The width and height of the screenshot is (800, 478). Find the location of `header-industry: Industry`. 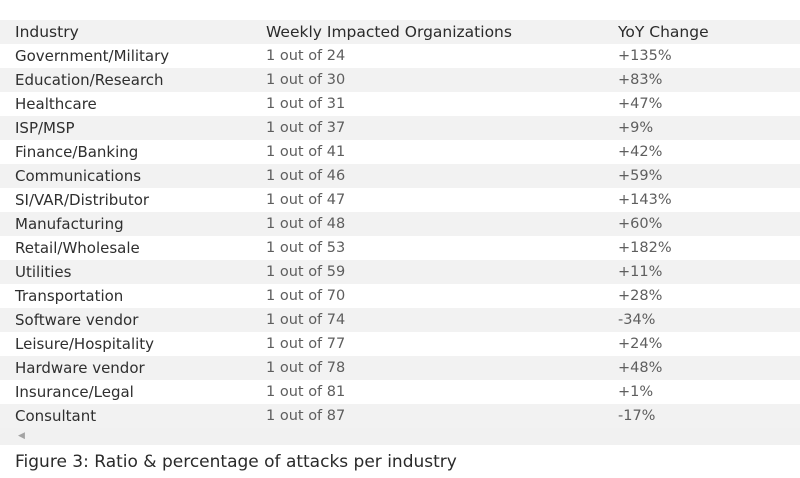

header-industry: Industry is located at coordinates (133, 32).